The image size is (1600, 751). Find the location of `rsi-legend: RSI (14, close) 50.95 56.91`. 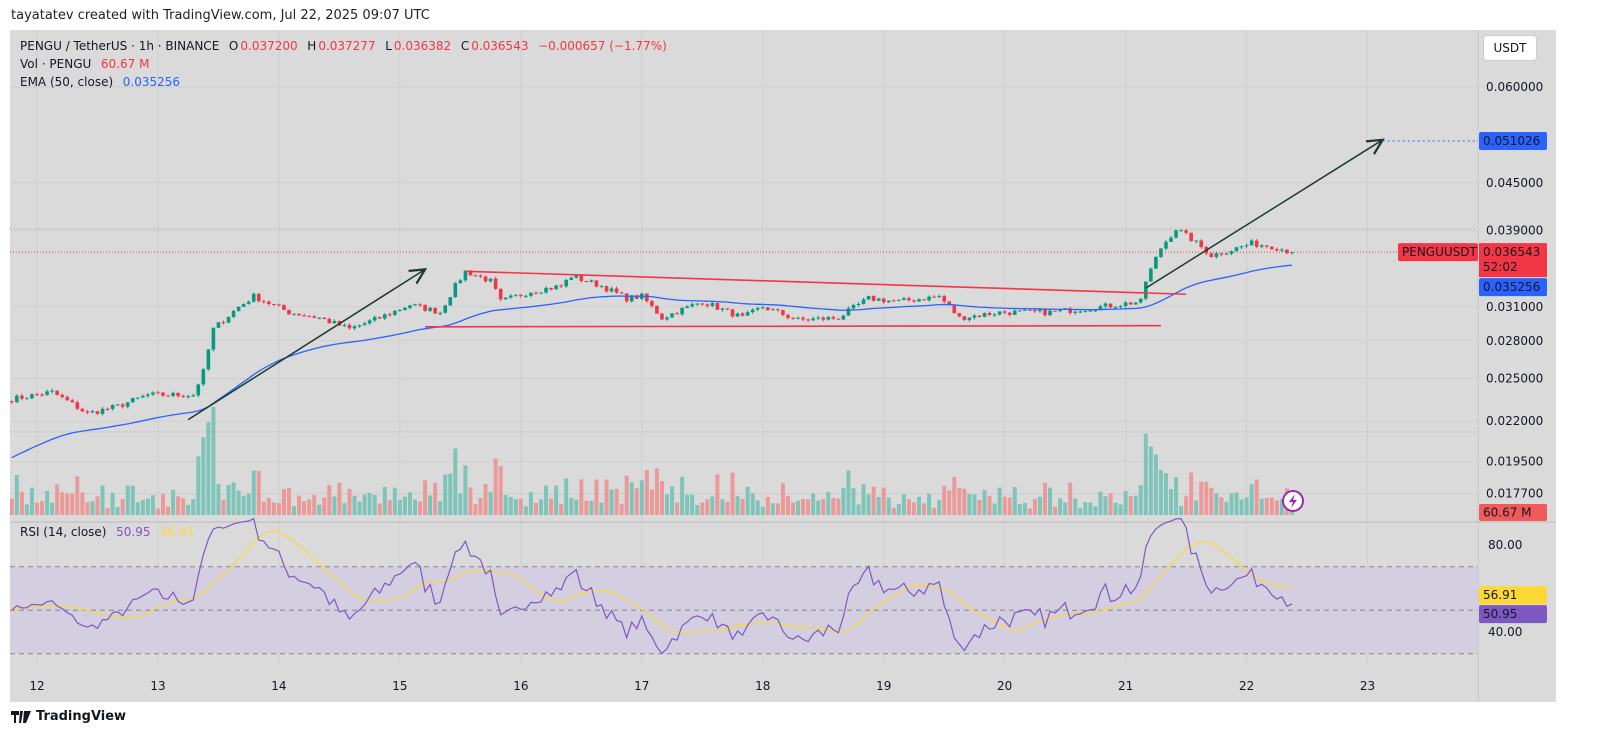

rsi-legend: RSI (14, close) 50.95 56.91 is located at coordinates (108, 532).